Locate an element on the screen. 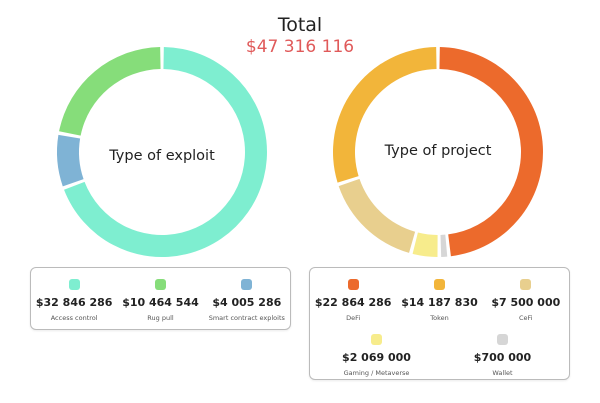 This screenshot has width=600, height=403. legend-item: $7 500 000 CeFi is located at coordinates (526, 300).